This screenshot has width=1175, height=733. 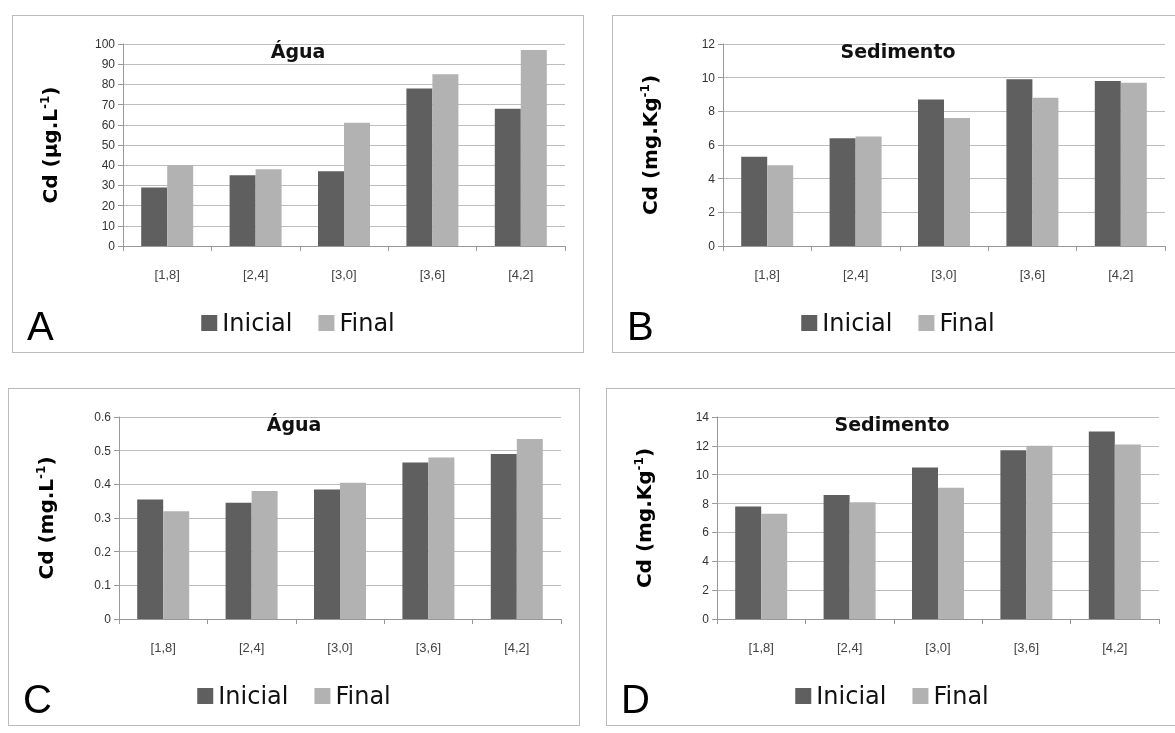 I want to click on y-axis-title: Cd (mg.L-1), so click(x=46, y=518).